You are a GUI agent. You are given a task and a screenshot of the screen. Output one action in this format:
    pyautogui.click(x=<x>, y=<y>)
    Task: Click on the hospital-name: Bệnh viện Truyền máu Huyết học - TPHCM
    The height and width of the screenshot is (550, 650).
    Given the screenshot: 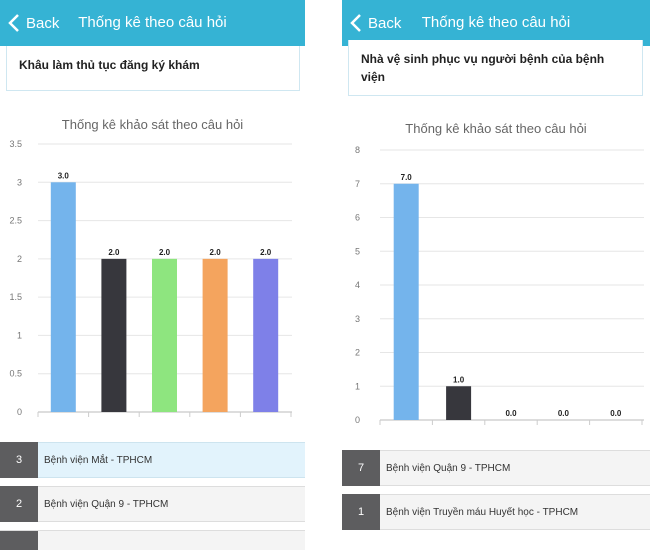 What is the action you would take?
    pyautogui.click(x=482, y=512)
    